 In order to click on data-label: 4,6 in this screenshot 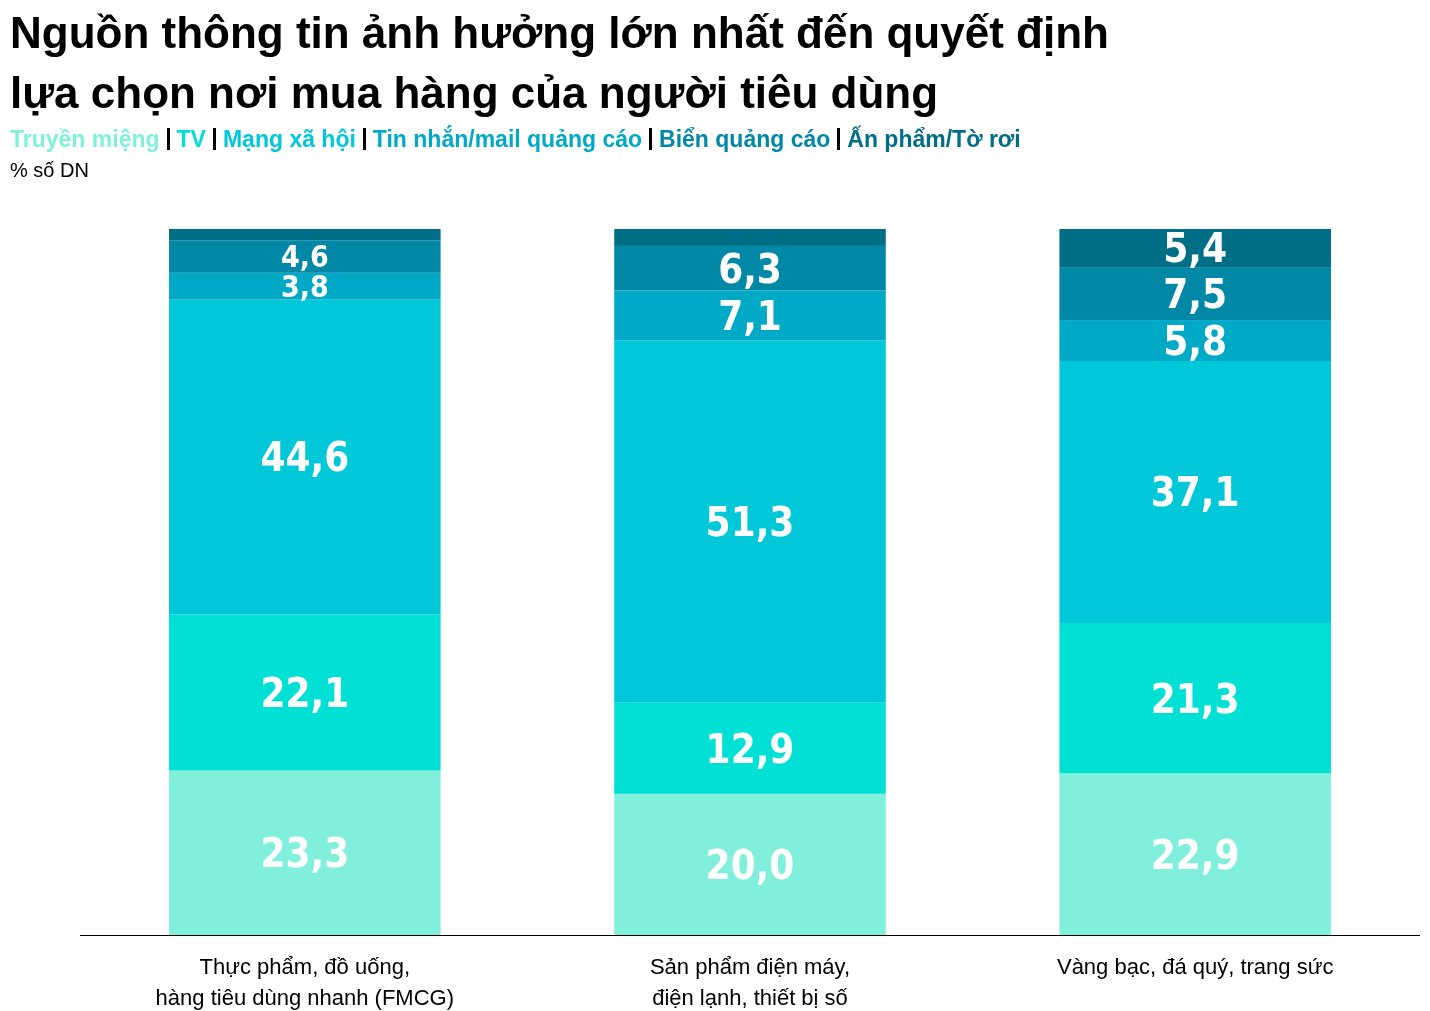, I will do `click(304, 257)`.